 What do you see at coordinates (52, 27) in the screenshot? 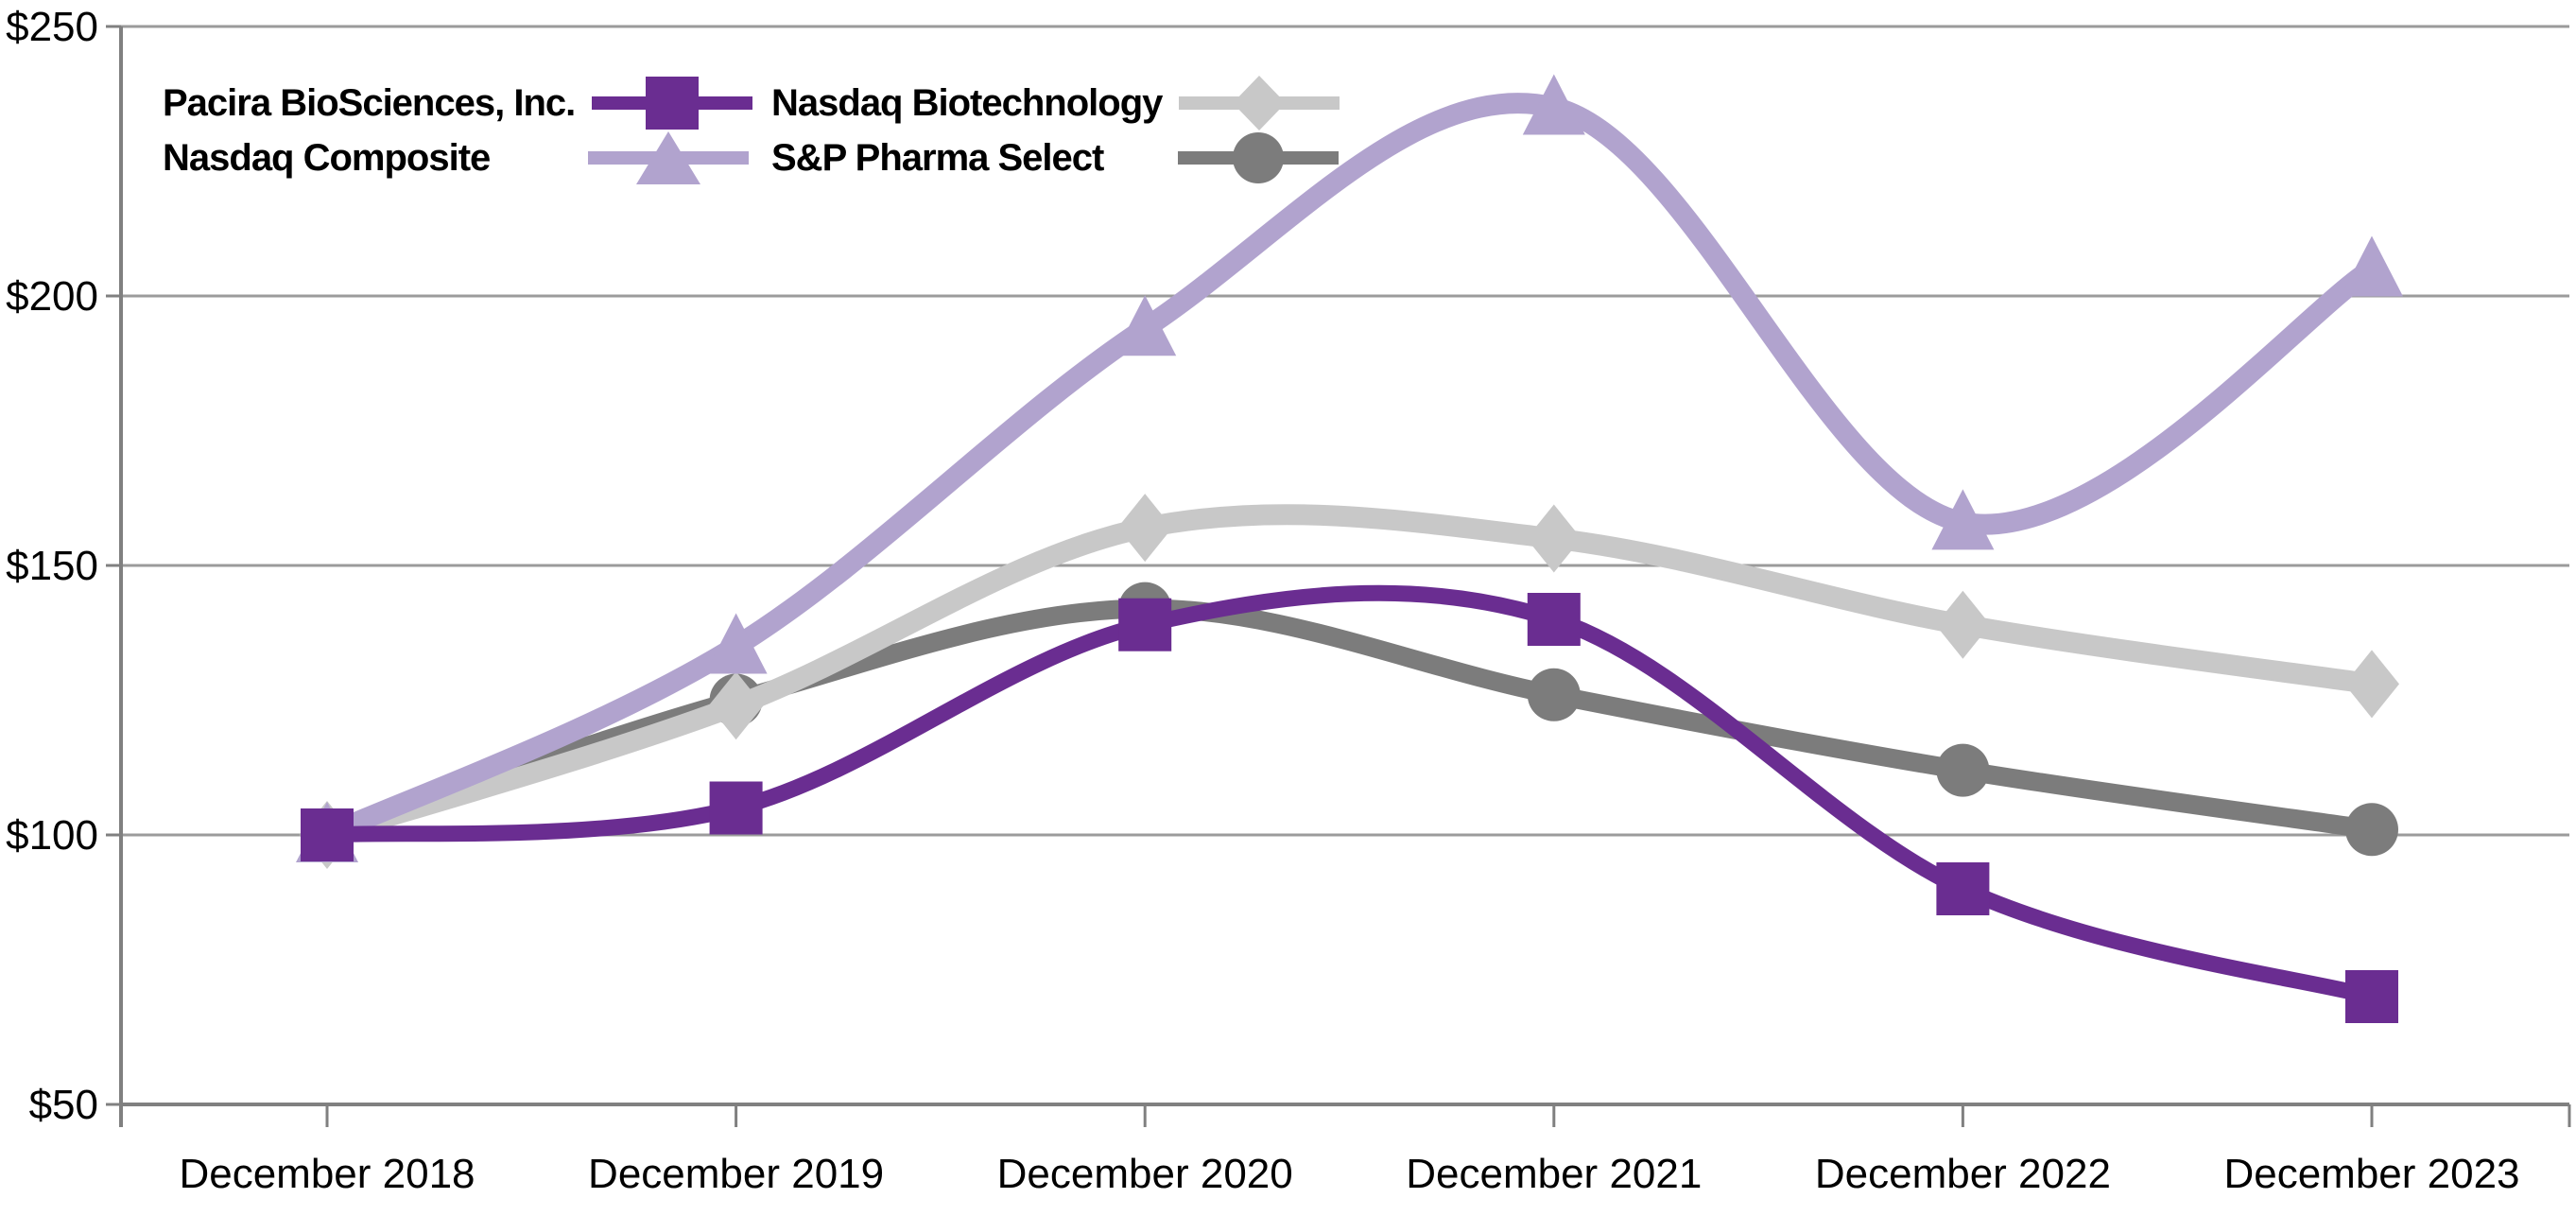
I see `y-axis-label: $250` at bounding box center [52, 27].